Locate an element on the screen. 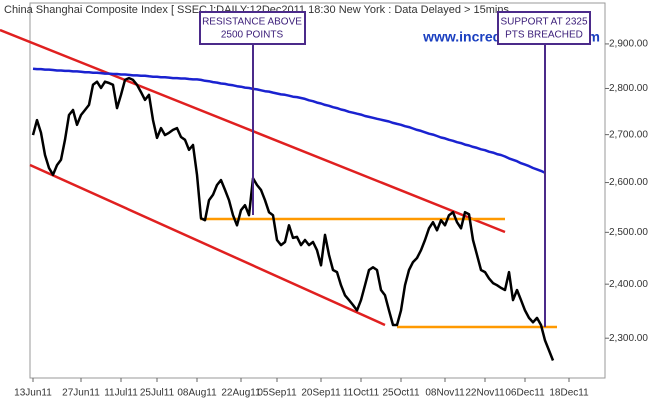  x-tick-label: 27Jun11 is located at coordinates (81, 393).